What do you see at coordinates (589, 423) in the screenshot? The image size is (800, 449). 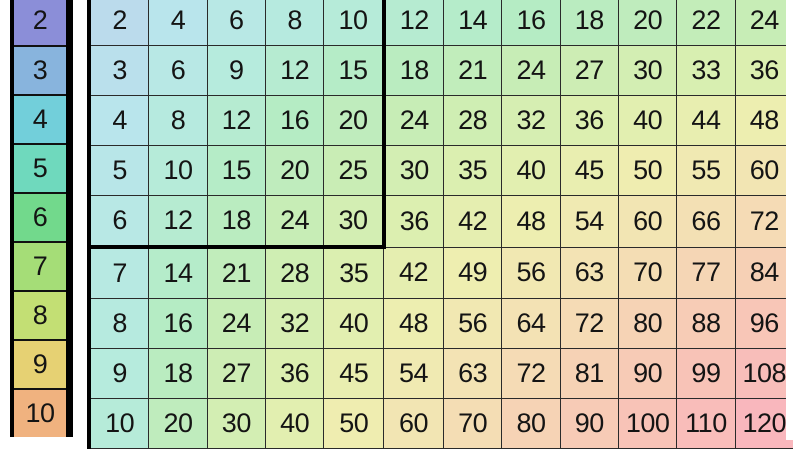 I see `cell-10x9: 90` at bounding box center [589, 423].